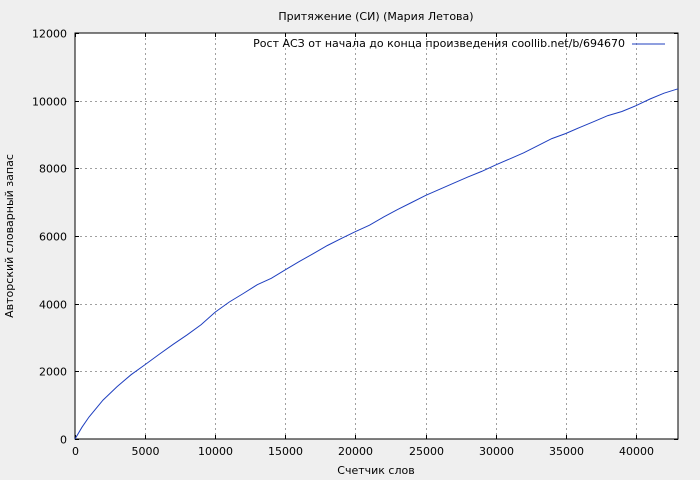 The height and width of the screenshot is (480, 700). Describe the element at coordinates (49, 102) in the screenshot. I see `y-tick-label: 10000` at that location.